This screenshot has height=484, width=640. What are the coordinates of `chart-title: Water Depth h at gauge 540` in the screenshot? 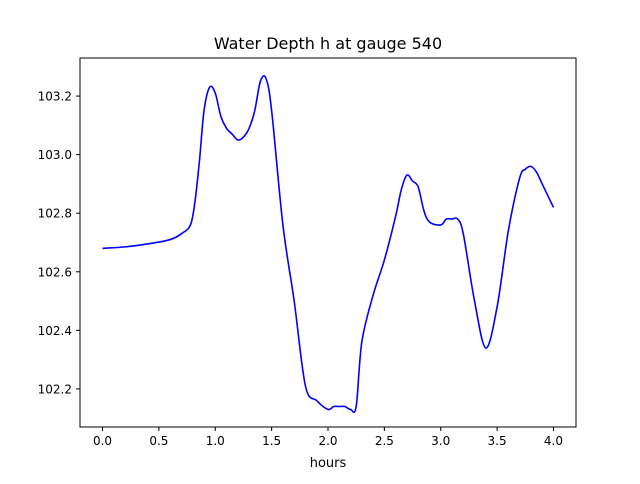 It's located at (328, 43).